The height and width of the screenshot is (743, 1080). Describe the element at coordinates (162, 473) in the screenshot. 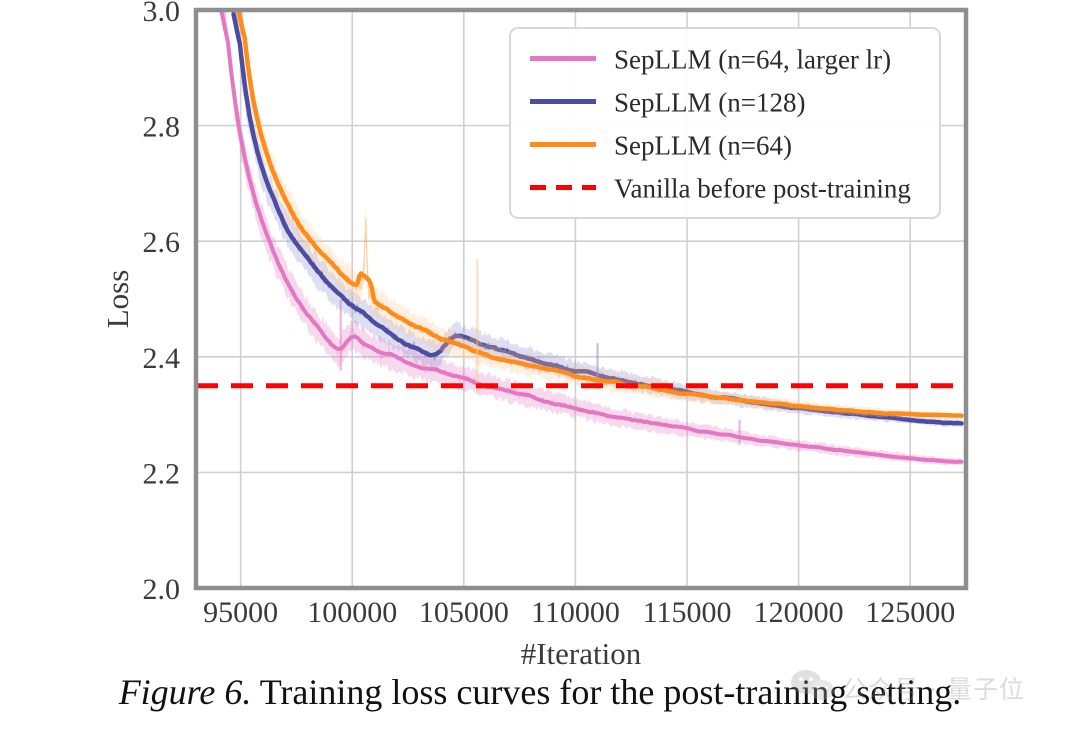

I see `y-tick-label: 2.2` at that location.